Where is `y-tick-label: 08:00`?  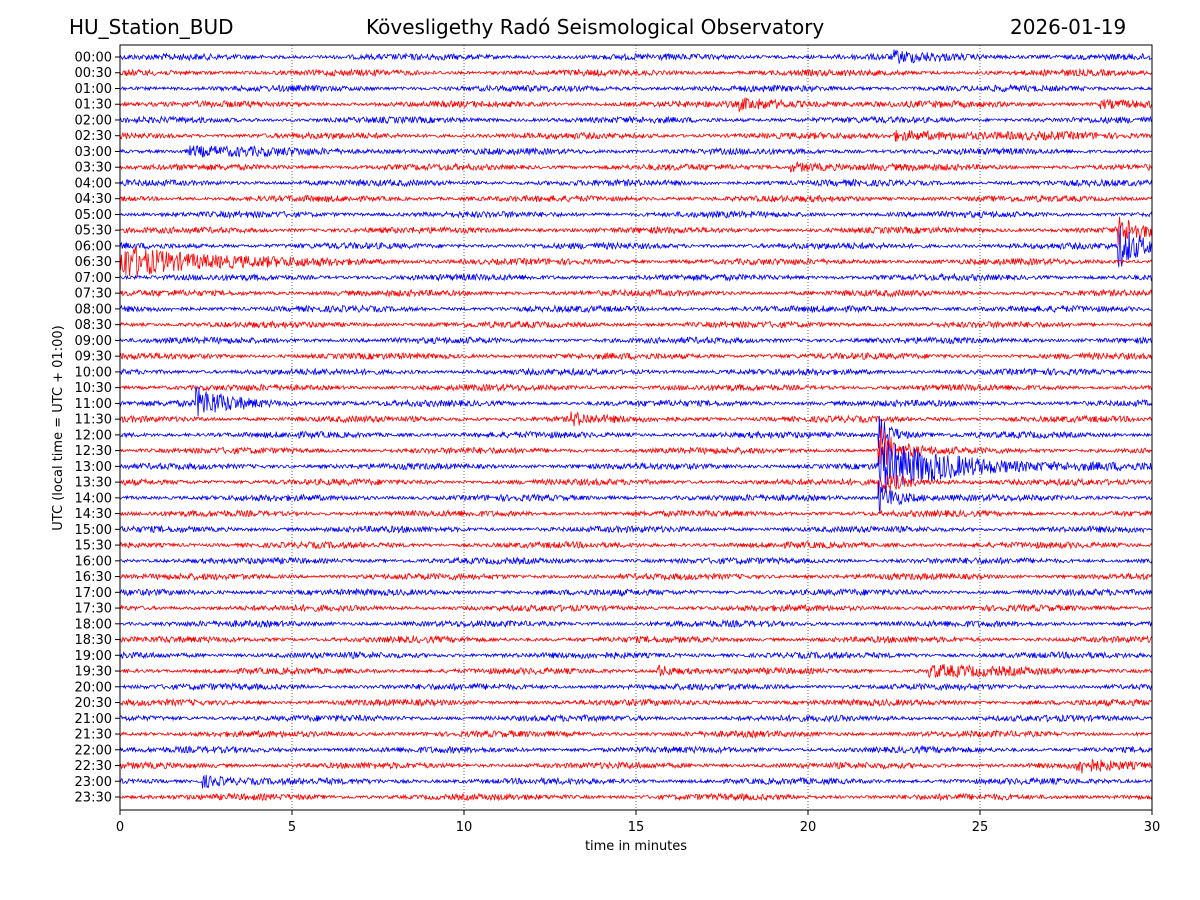
y-tick-label: 08:00 is located at coordinates (93, 309).